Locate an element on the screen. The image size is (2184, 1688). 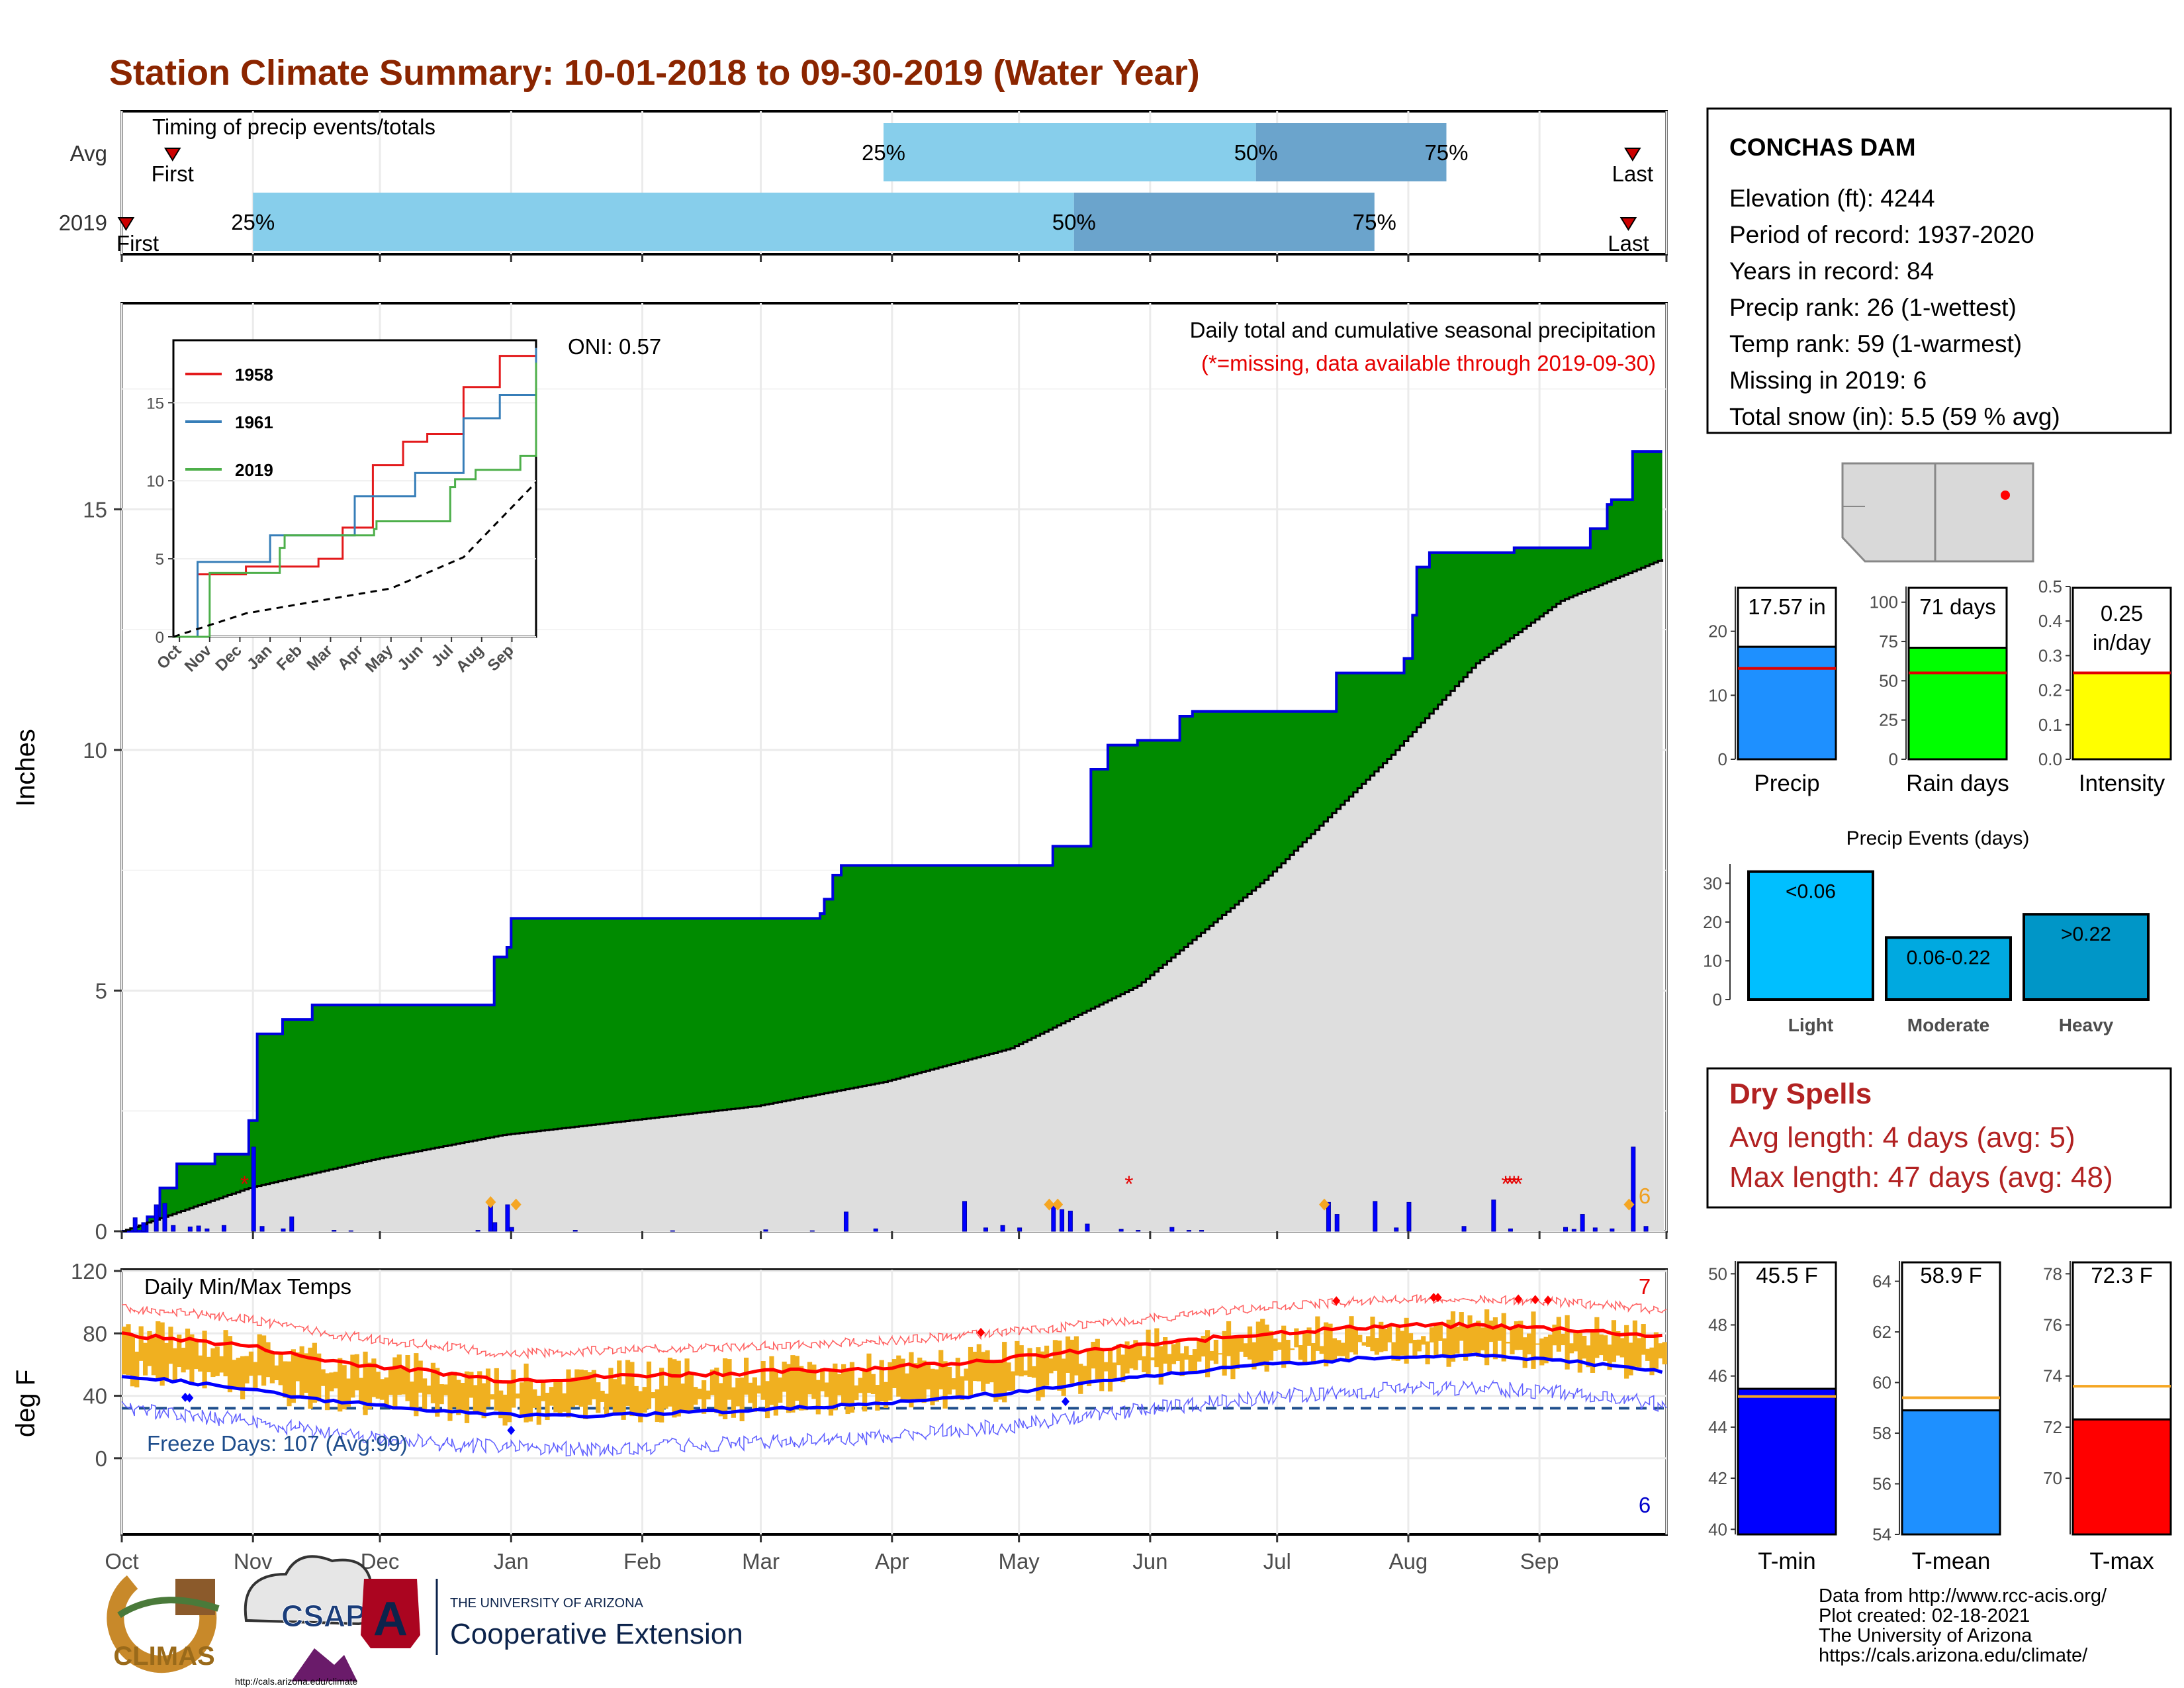
intensity-tick-label: 0.4 is located at coordinates (2050, 621).